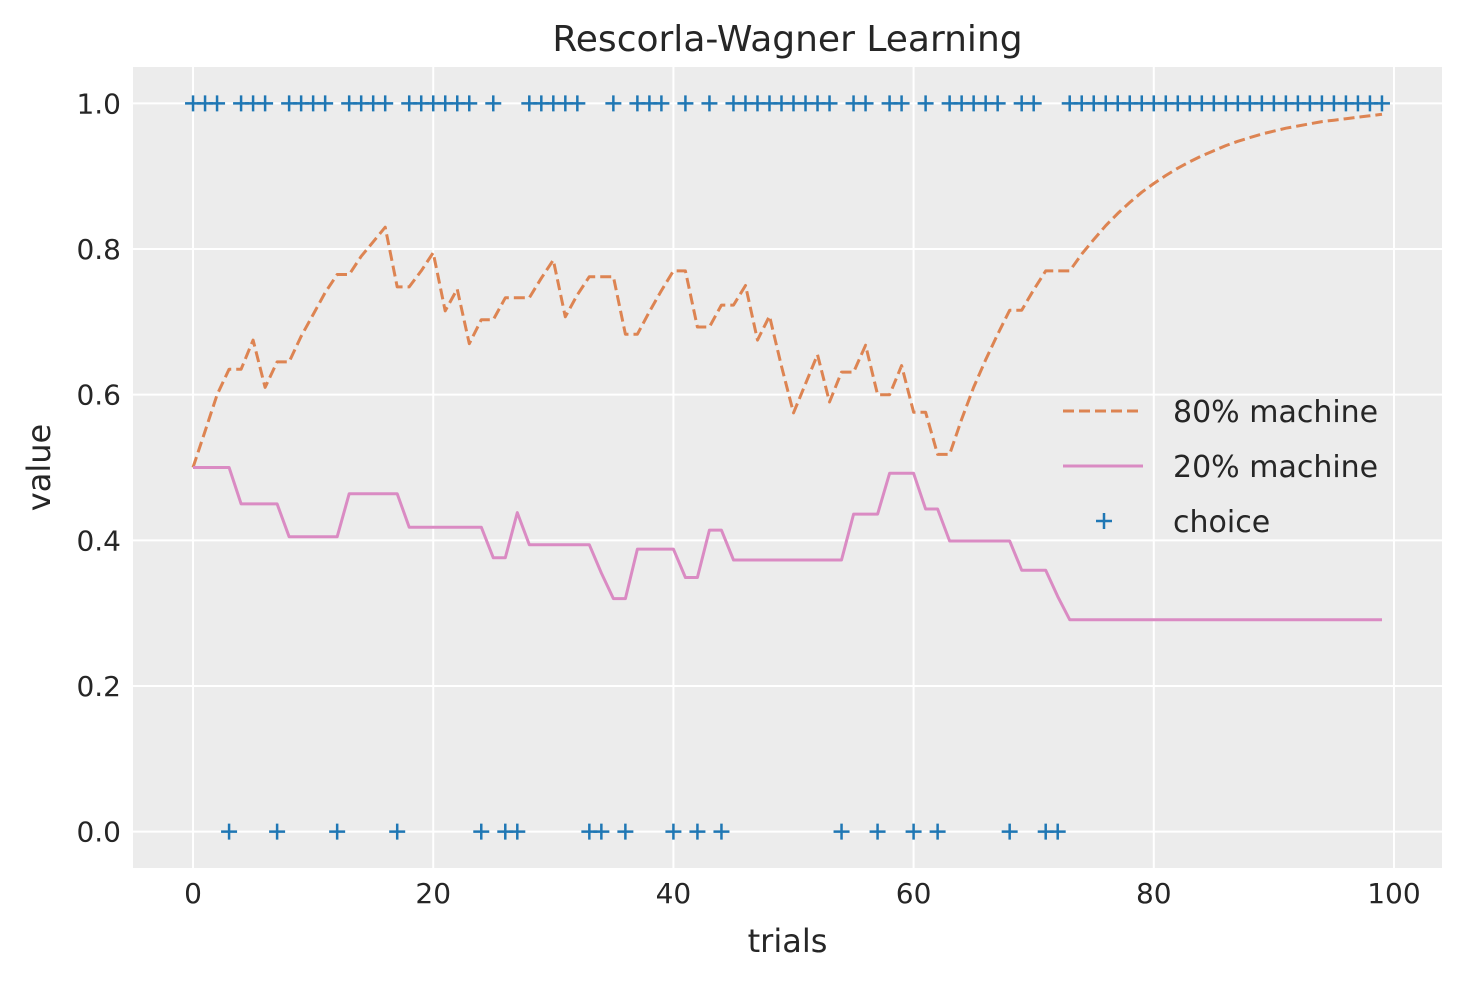  Describe the element at coordinates (98, 395) in the screenshot. I see `y-tick-label: 0.6` at that location.